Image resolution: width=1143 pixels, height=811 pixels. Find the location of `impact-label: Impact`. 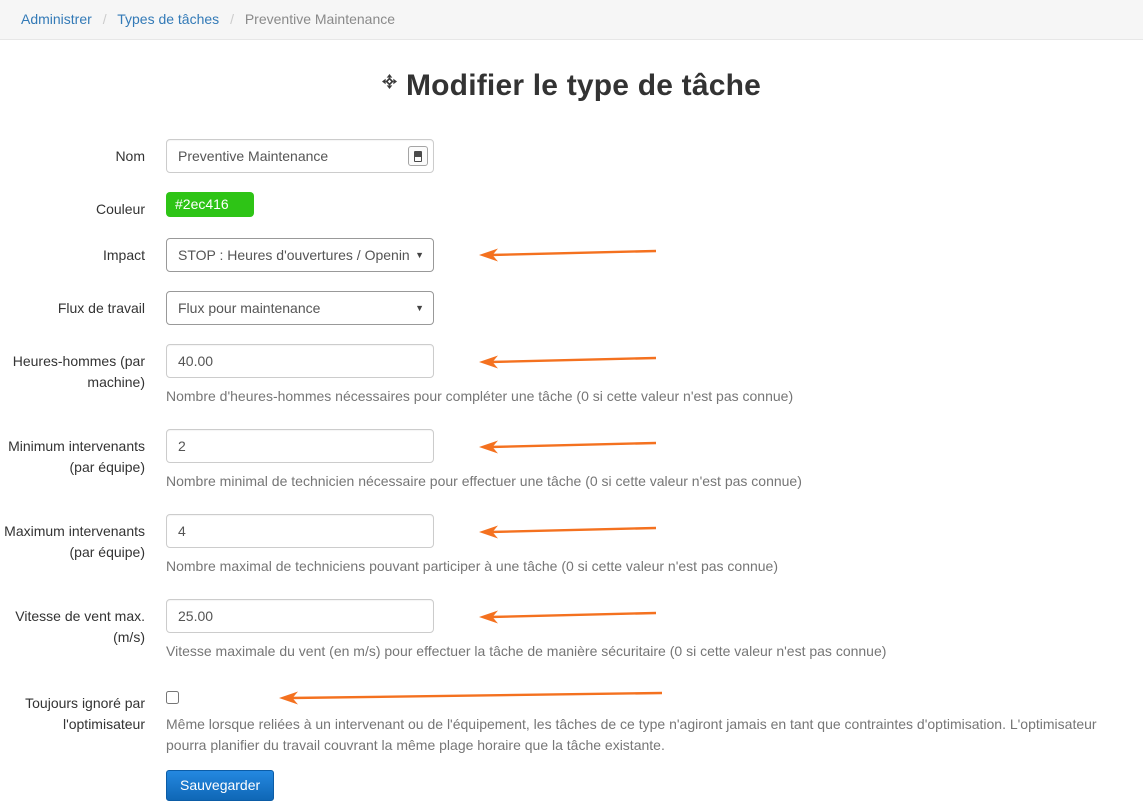

impact-label: Impact is located at coordinates (123, 255).